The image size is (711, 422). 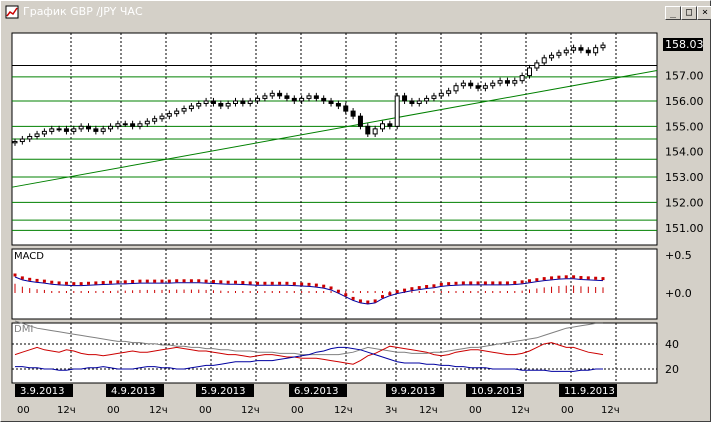 I want to click on price-tick-label: 152.00, so click(x=684, y=202).